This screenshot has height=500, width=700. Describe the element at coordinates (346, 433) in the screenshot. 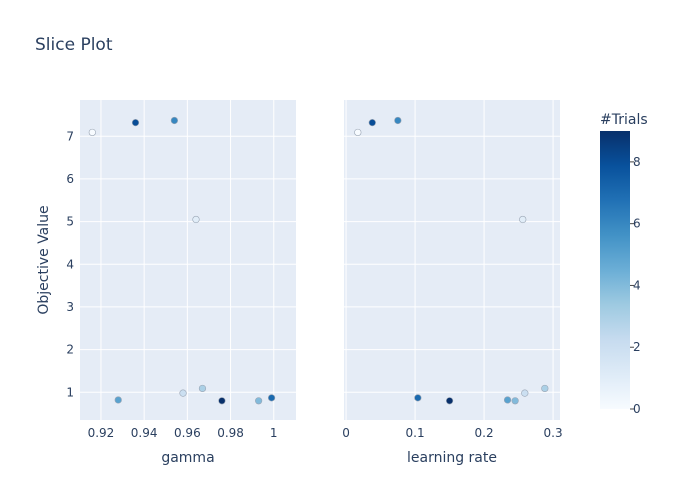

I see `x-tick-label: 0` at that location.